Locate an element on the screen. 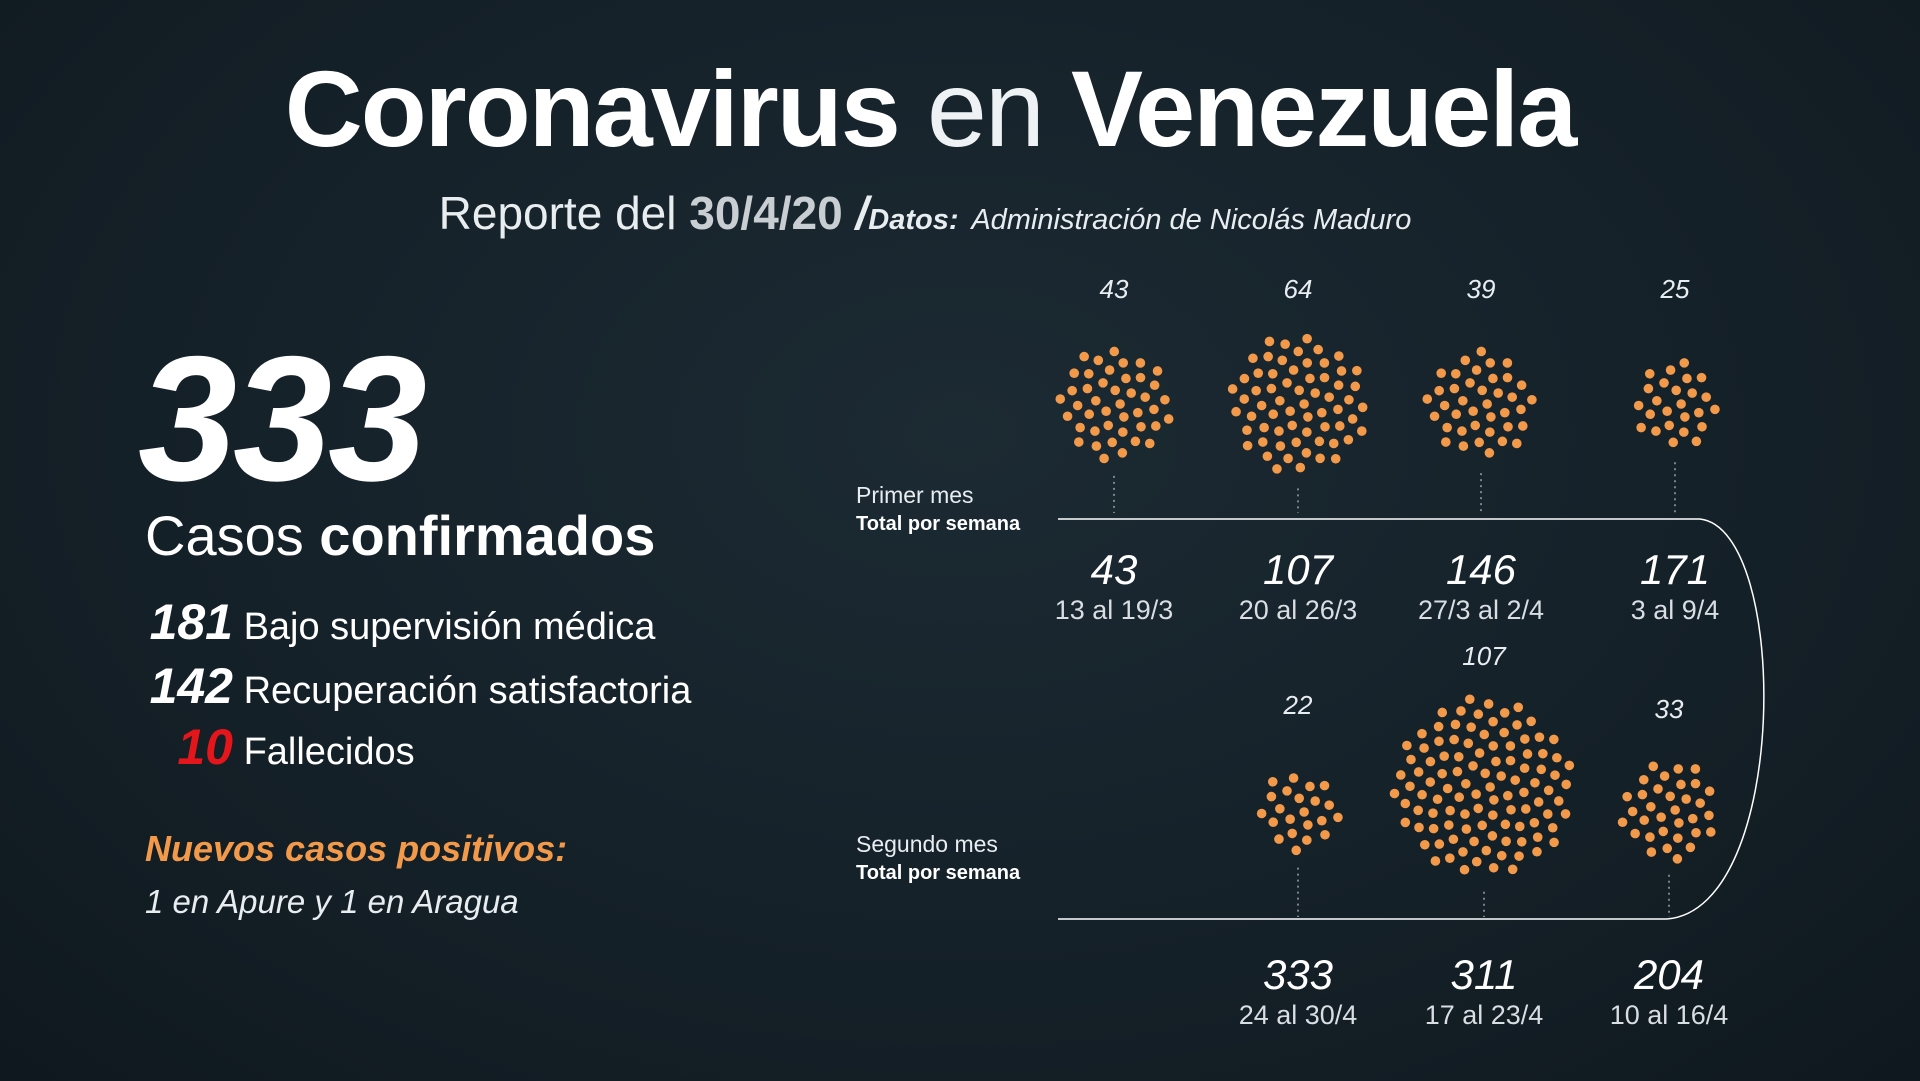  stat-recovered-label: Recuperación satisfactoria is located at coordinates (467, 691).